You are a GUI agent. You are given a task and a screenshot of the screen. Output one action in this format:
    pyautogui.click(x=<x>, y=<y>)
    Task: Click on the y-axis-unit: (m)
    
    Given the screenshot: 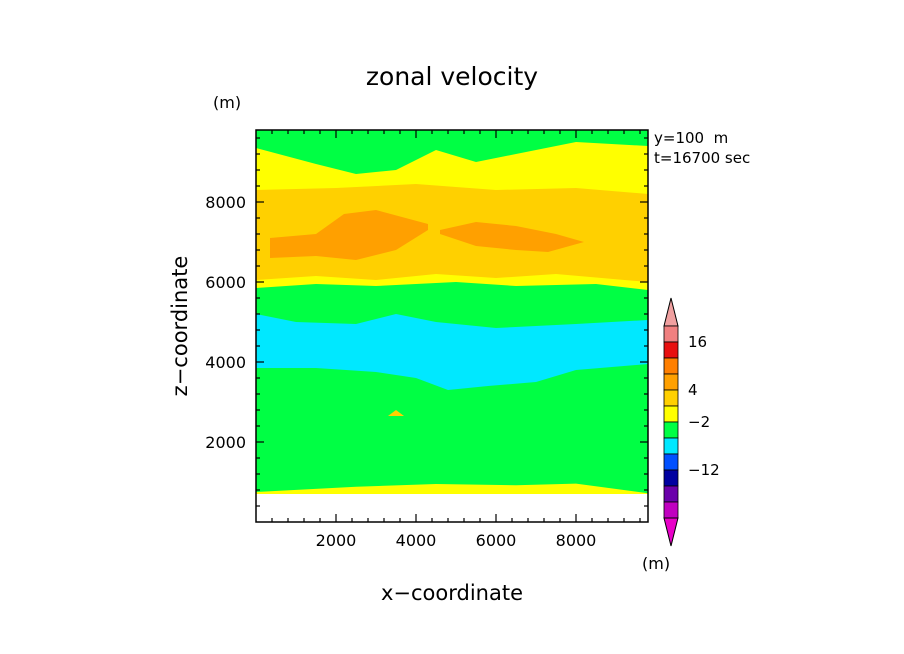 What is the action you would take?
    pyautogui.click(x=227, y=102)
    